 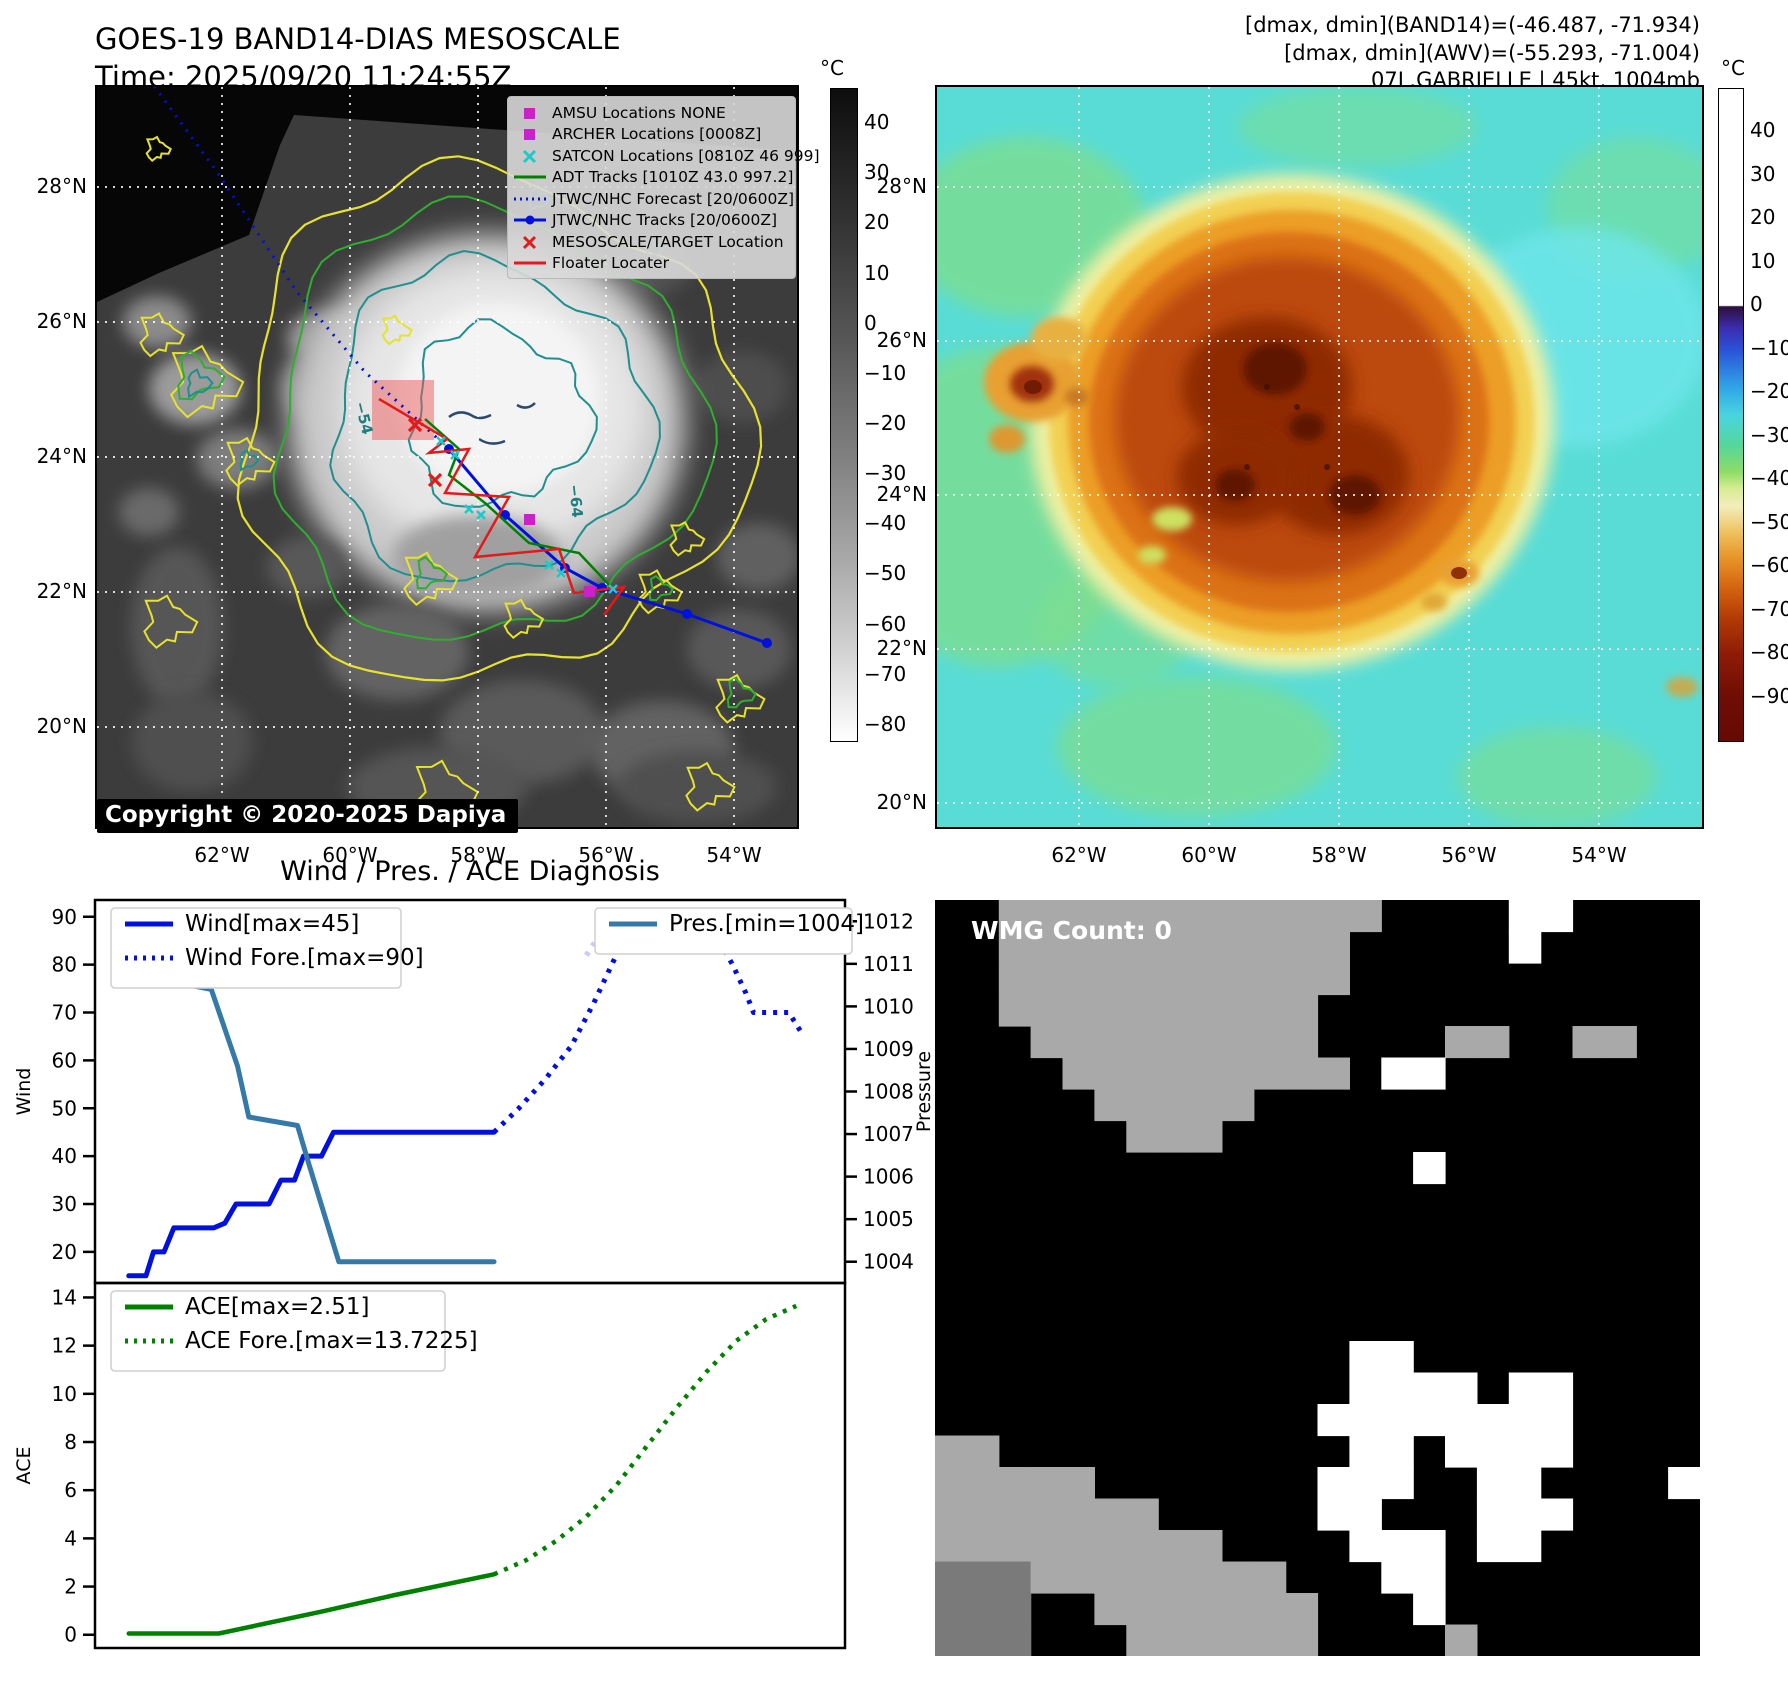 I want to click on legend-row: ADT Tracks [1010Z 43.0 997.2], so click(x=651, y=178).